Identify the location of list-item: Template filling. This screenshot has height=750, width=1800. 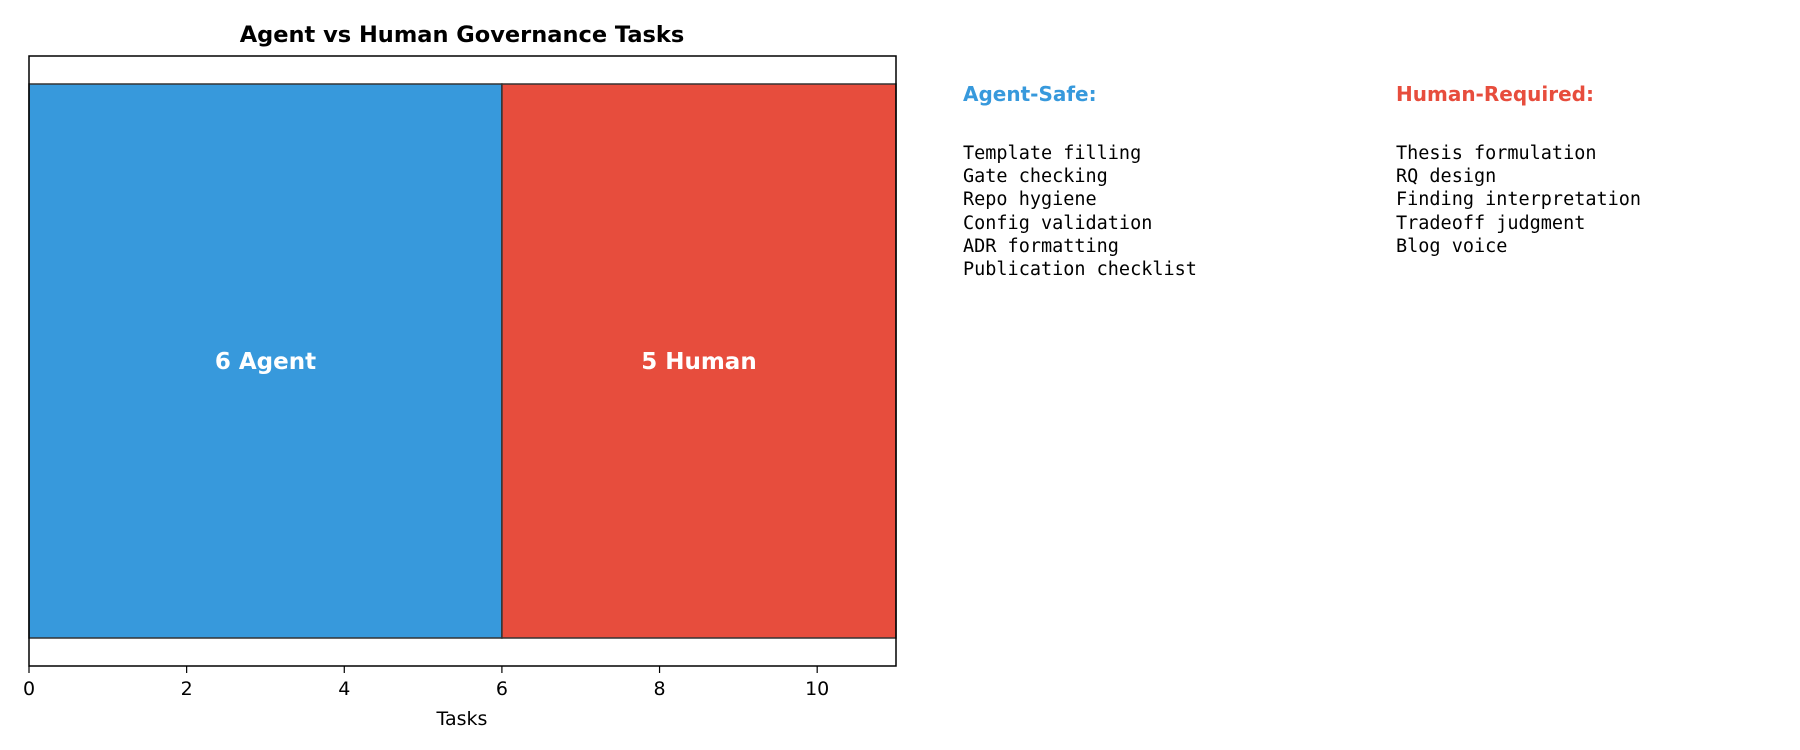
(1052, 153).